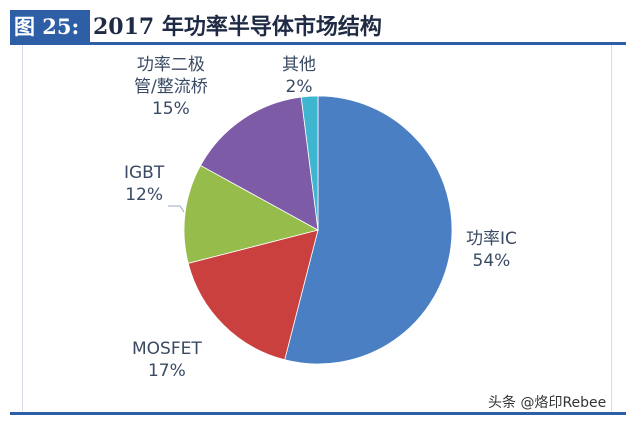 This screenshot has width=640, height=426. Describe the element at coordinates (144, 195) in the screenshot. I see `label-igbt-pct: 12%` at that location.